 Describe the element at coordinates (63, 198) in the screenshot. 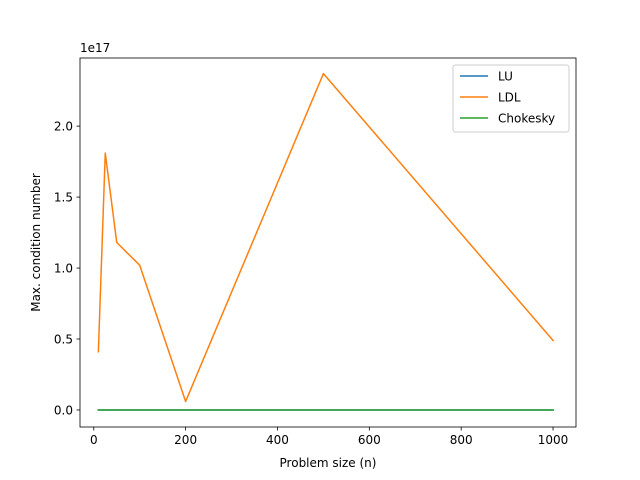

I see `y-tick-label: 1.5` at that location.